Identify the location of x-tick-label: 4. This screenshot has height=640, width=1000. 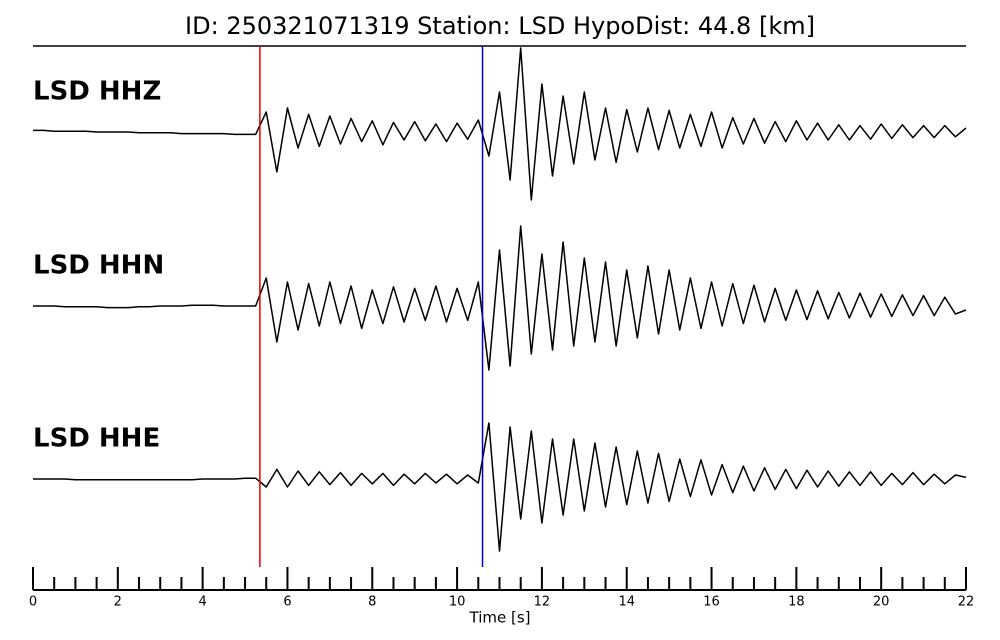
(202, 602).